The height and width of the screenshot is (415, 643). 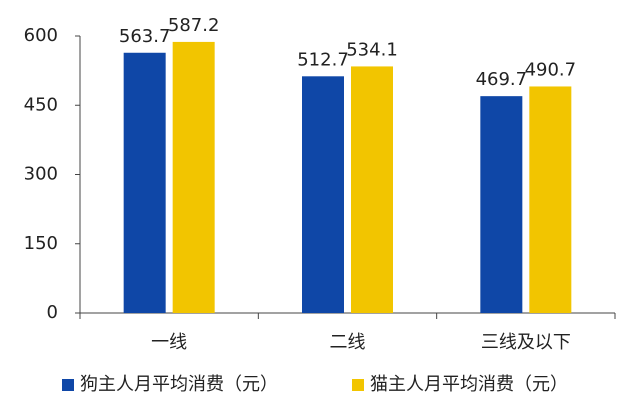 I want to click on y-tick-label: 450, so click(x=41, y=104).